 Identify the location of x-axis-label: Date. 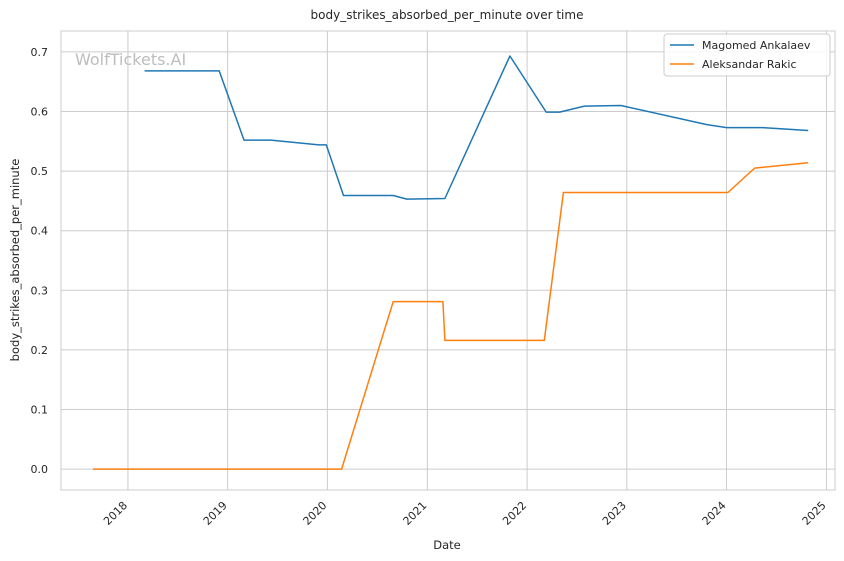
(447, 545).